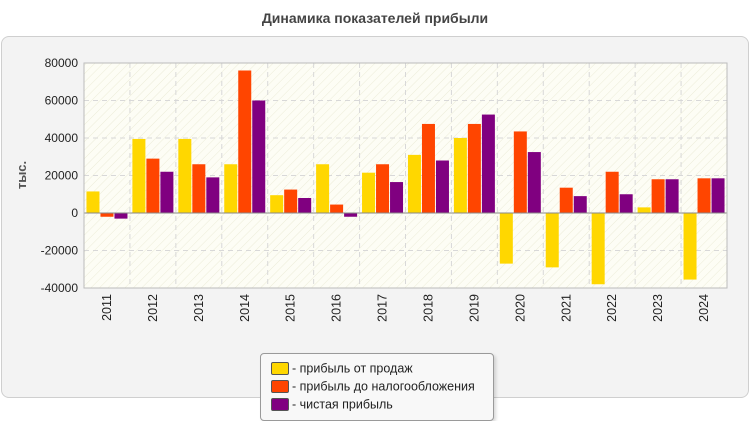  Describe the element at coordinates (520, 308) in the screenshot. I see `x-tick-label: 2020` at that location.